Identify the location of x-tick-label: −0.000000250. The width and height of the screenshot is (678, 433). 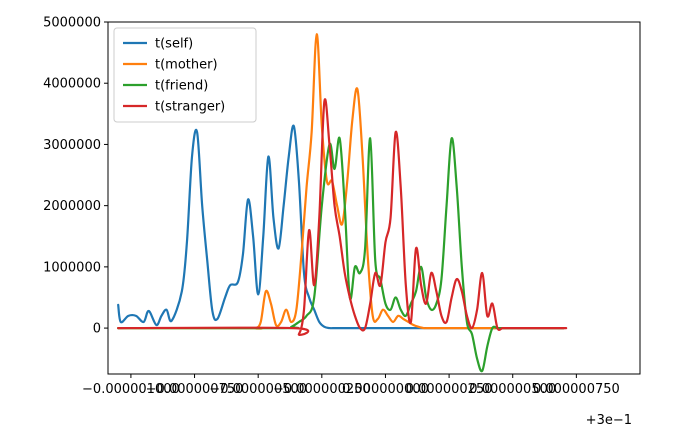
(322, 389).